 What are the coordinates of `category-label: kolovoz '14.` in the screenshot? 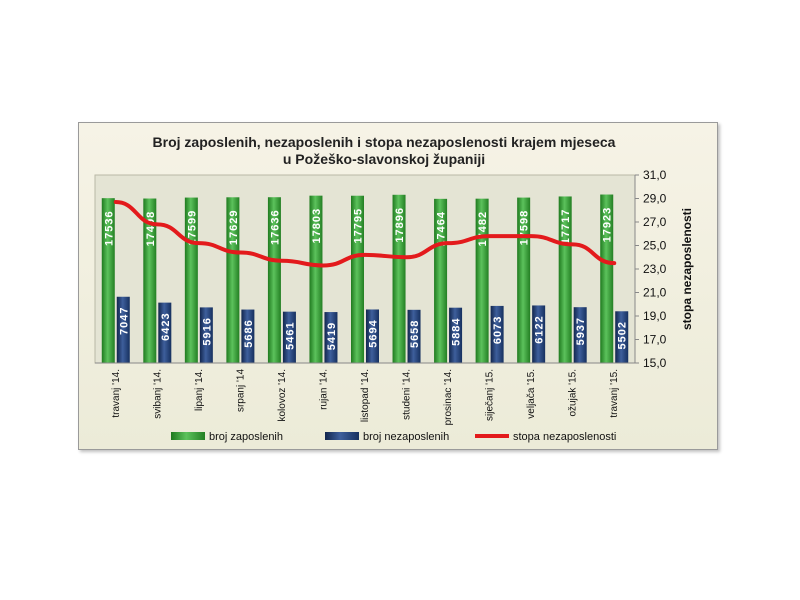 It's located at (282, 395).